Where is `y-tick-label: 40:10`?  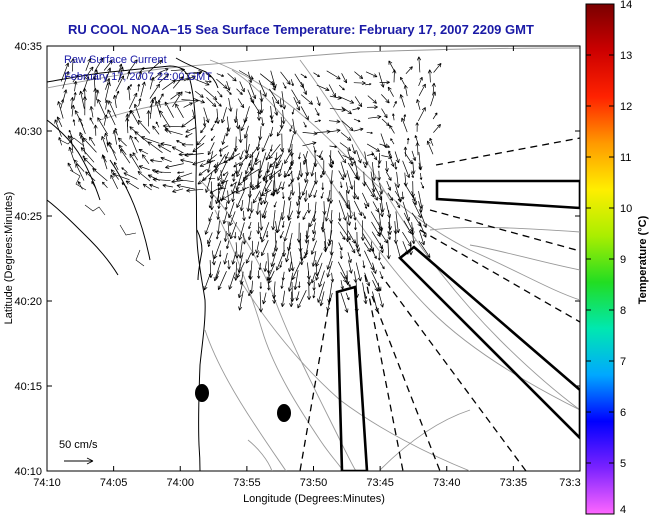 y-tick-label: 40:10 is located at coordinates (28, 472).